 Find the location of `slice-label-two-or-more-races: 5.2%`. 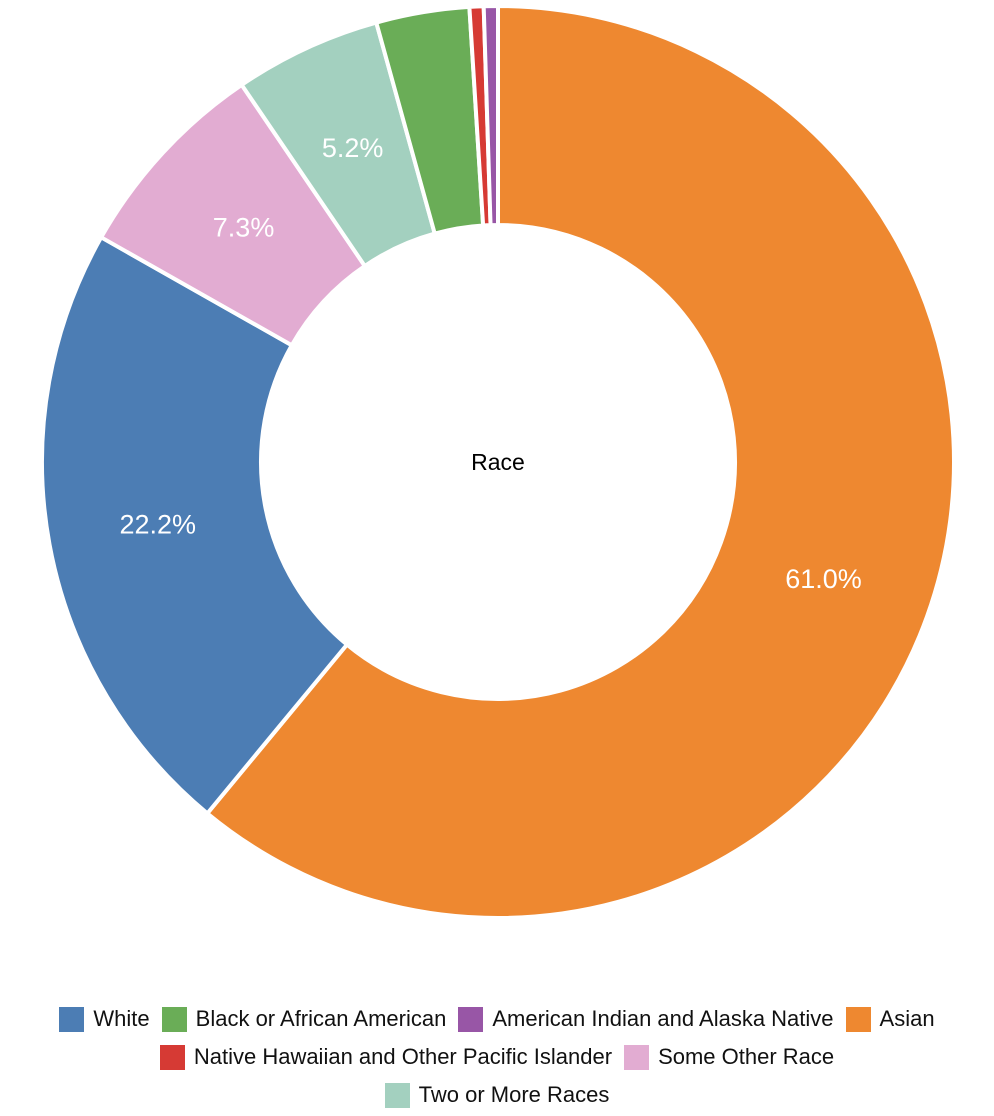

slice-label-two-or-more-races: 5.2% is located at coordinates (353, 148).